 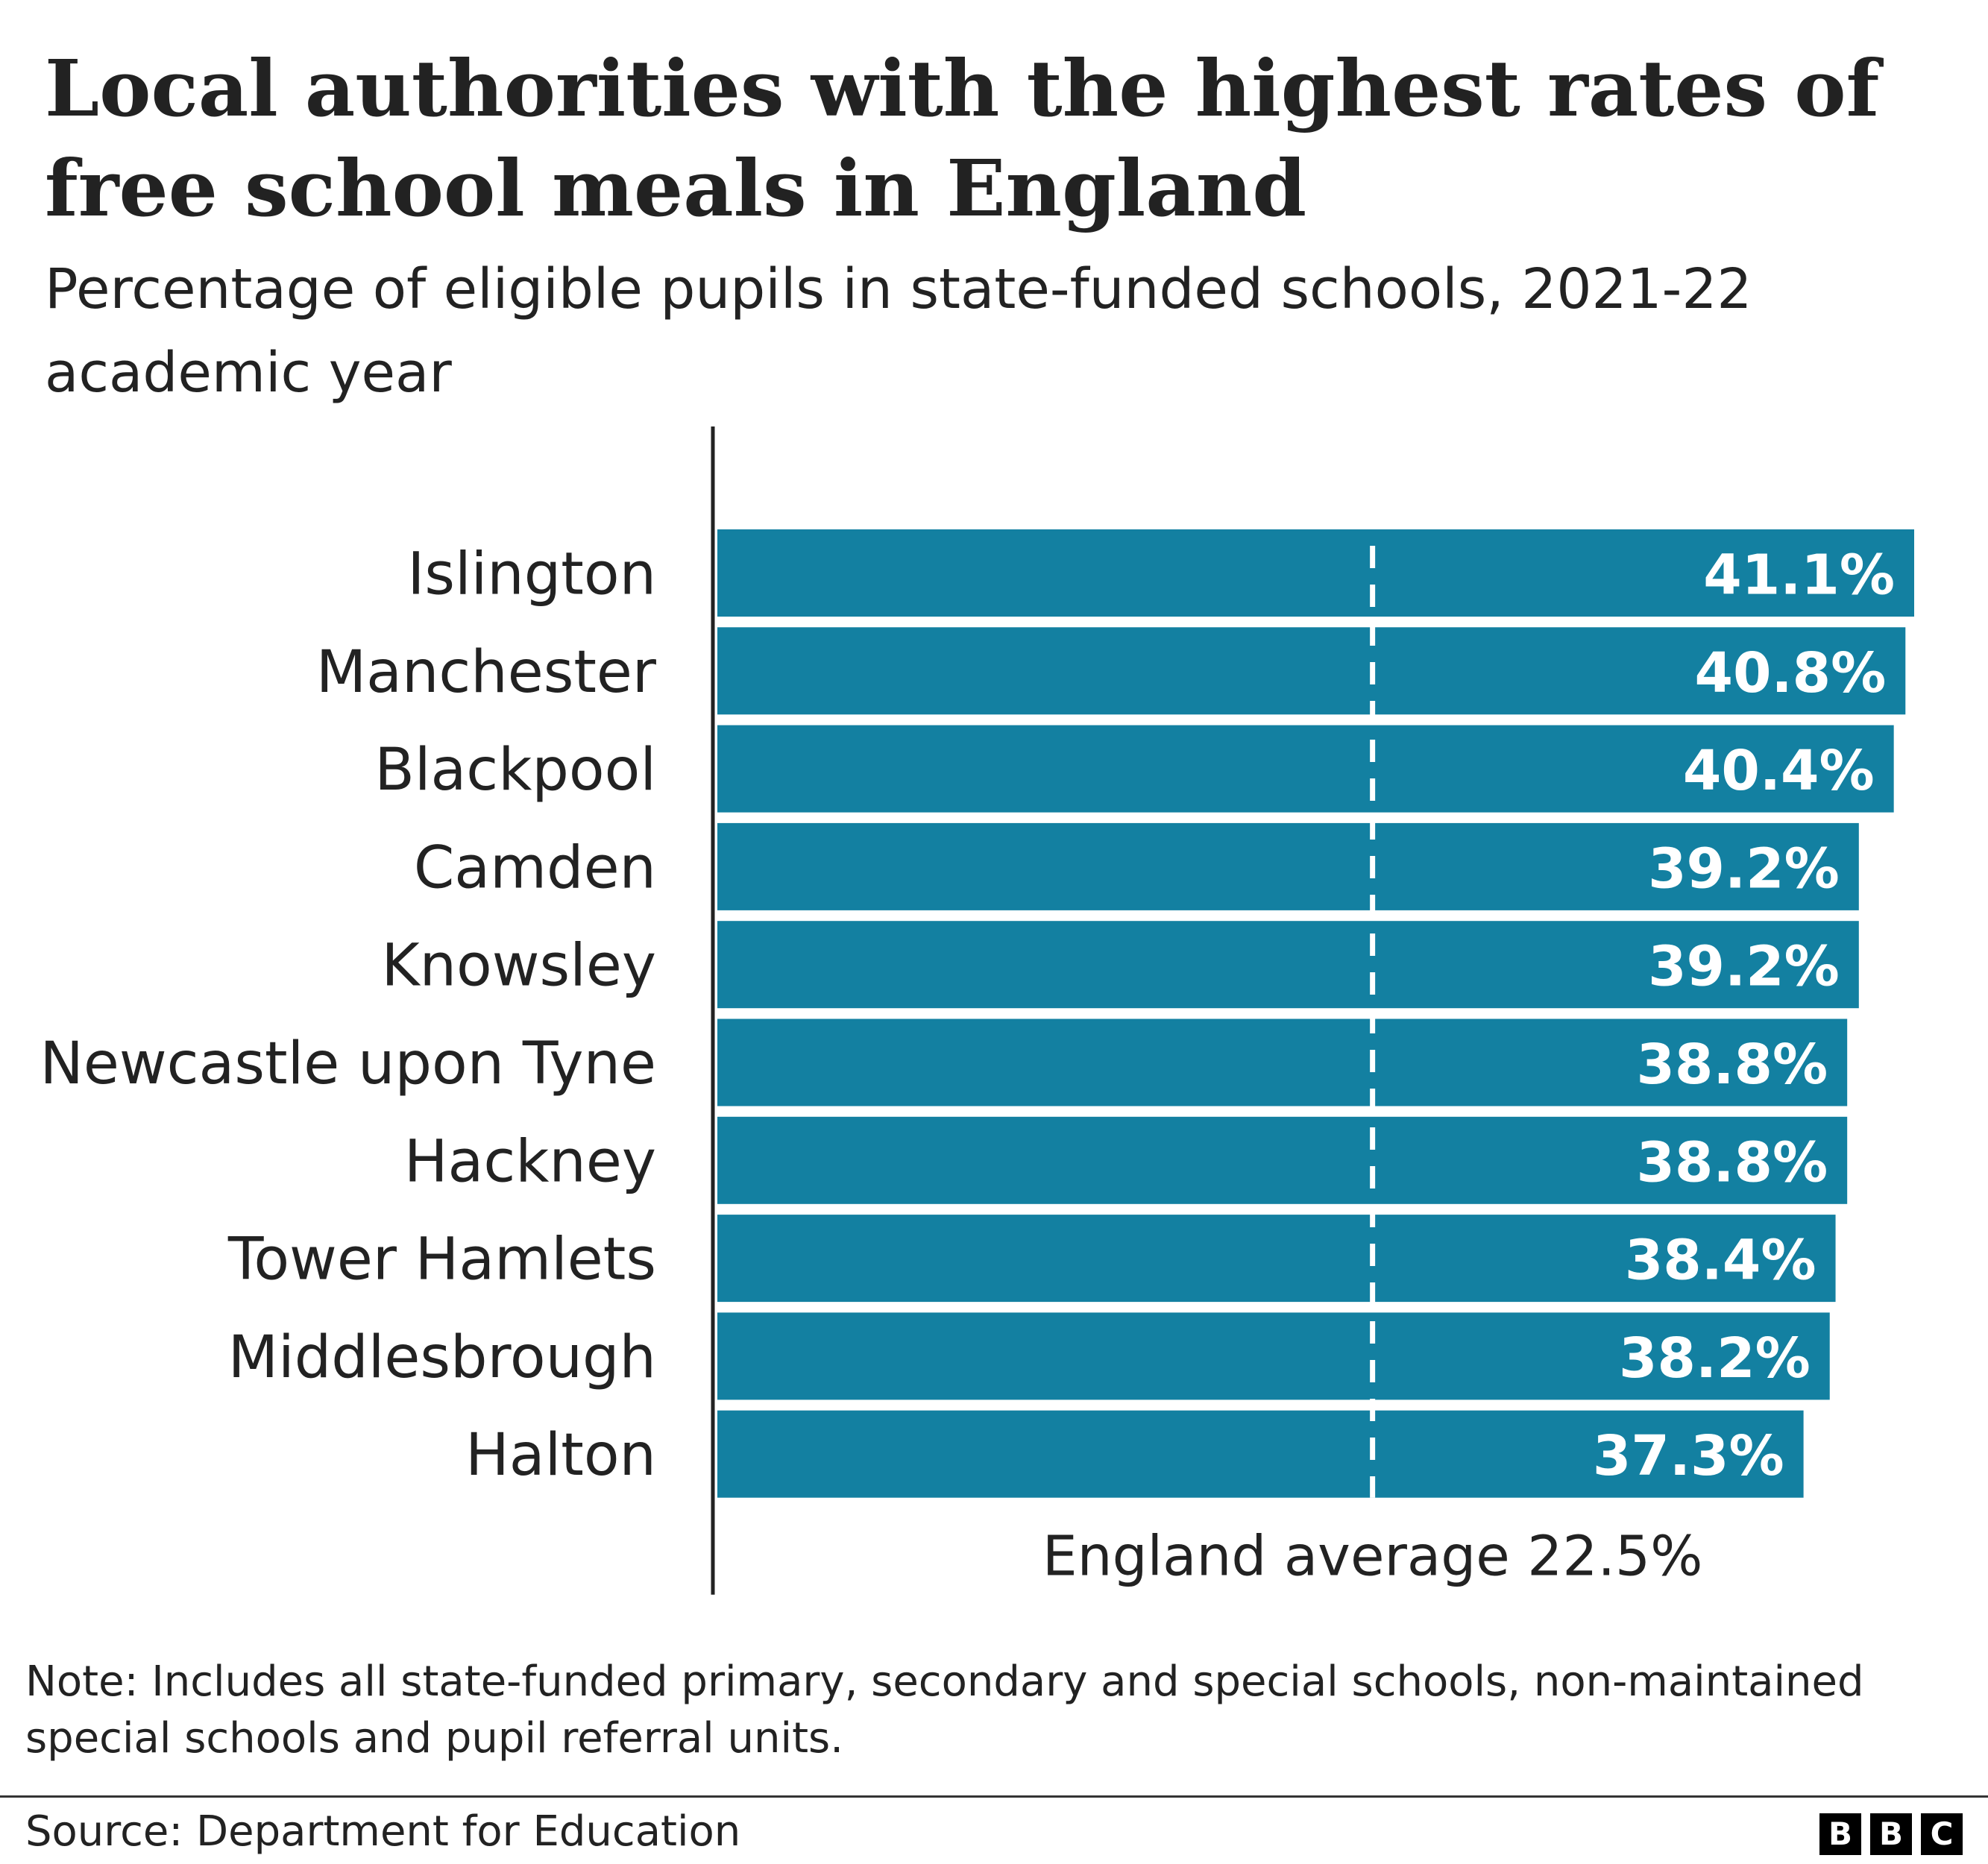 I want to click on bar-row: Manchester 40.8%, so click(x=1111, y=671).